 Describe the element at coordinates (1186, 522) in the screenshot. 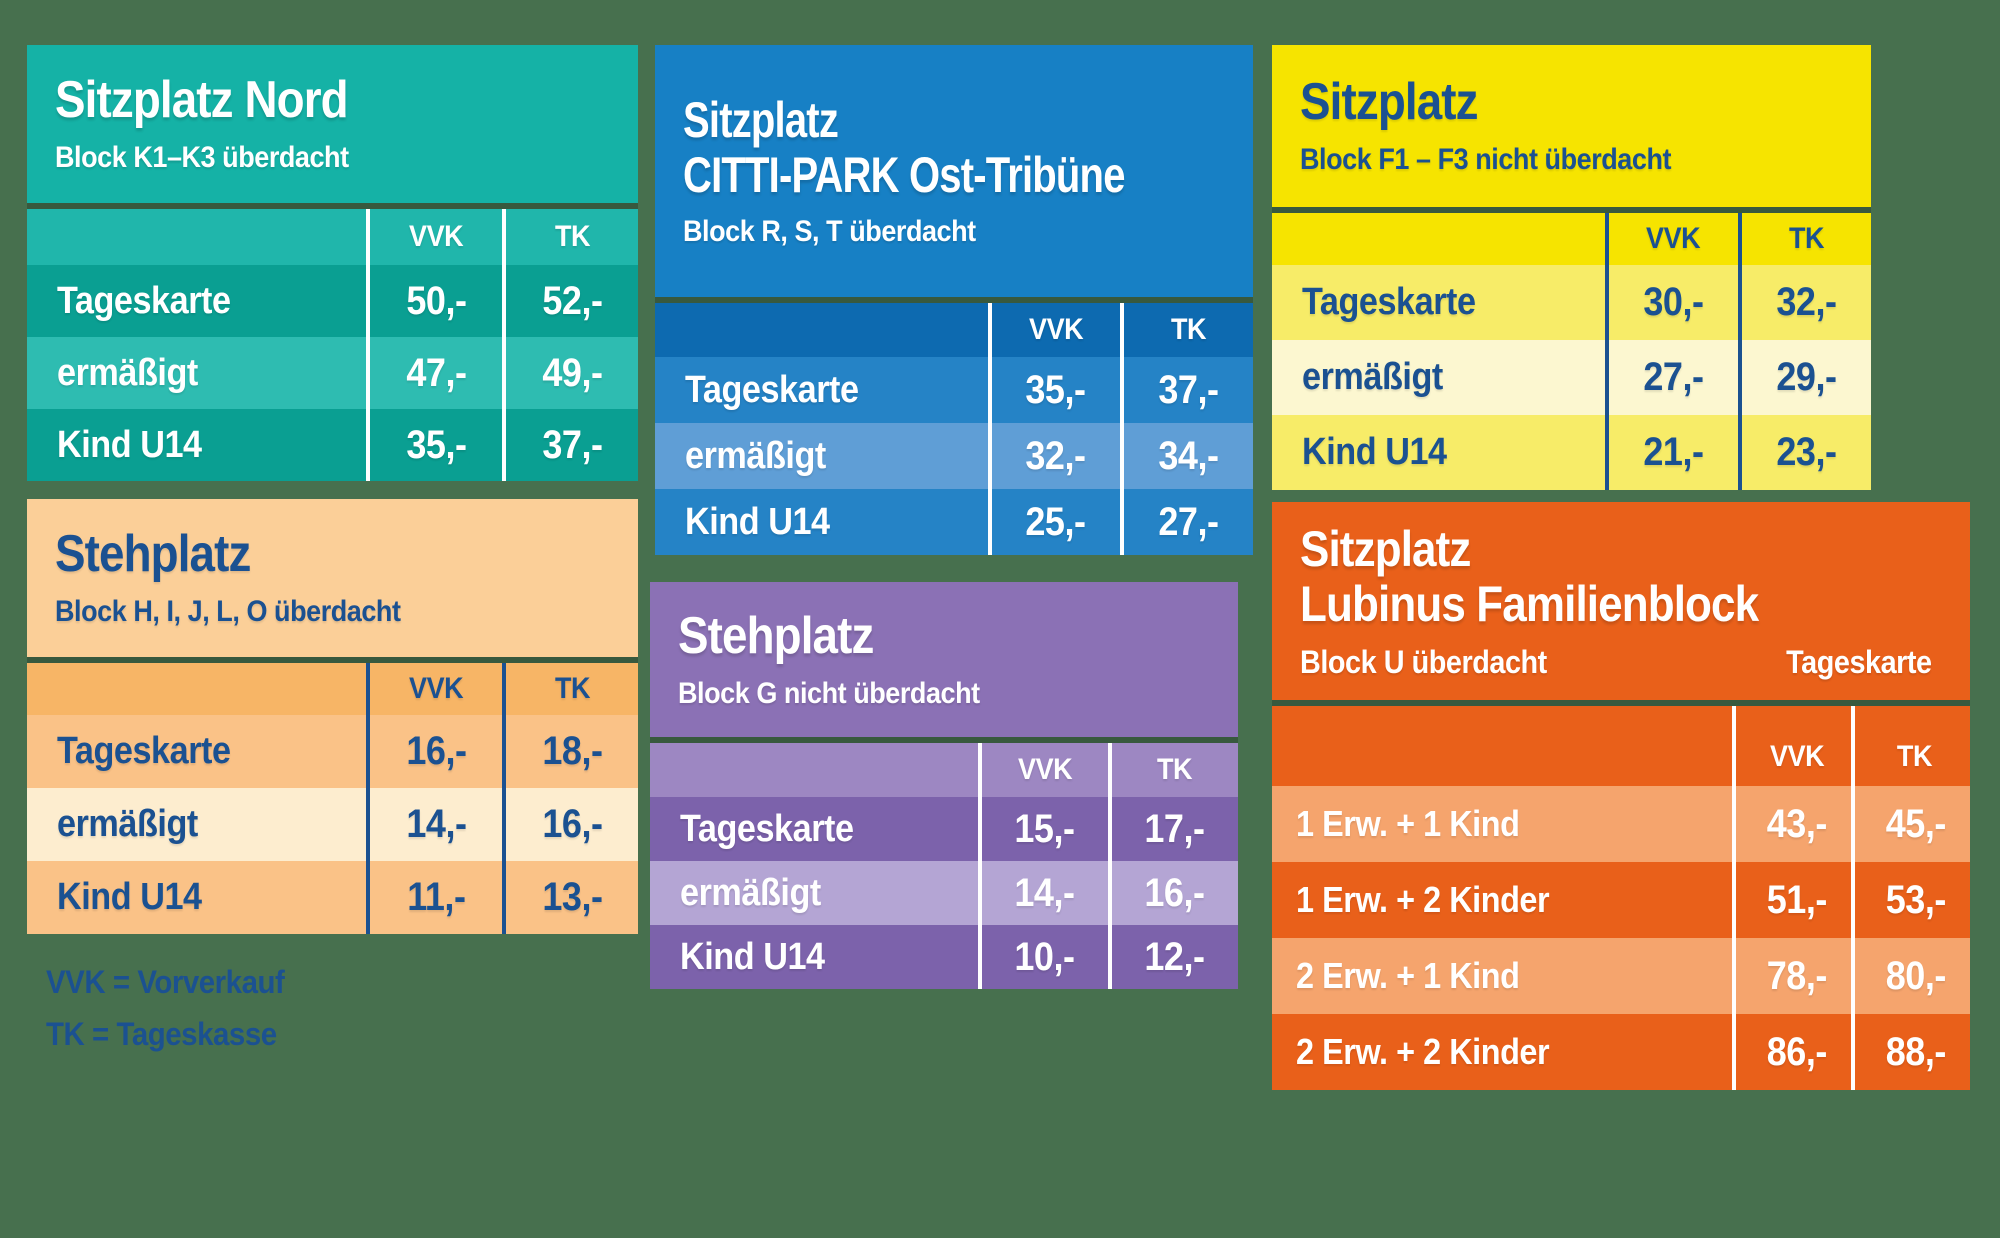

I see `price-tk: 27,-` at that location.